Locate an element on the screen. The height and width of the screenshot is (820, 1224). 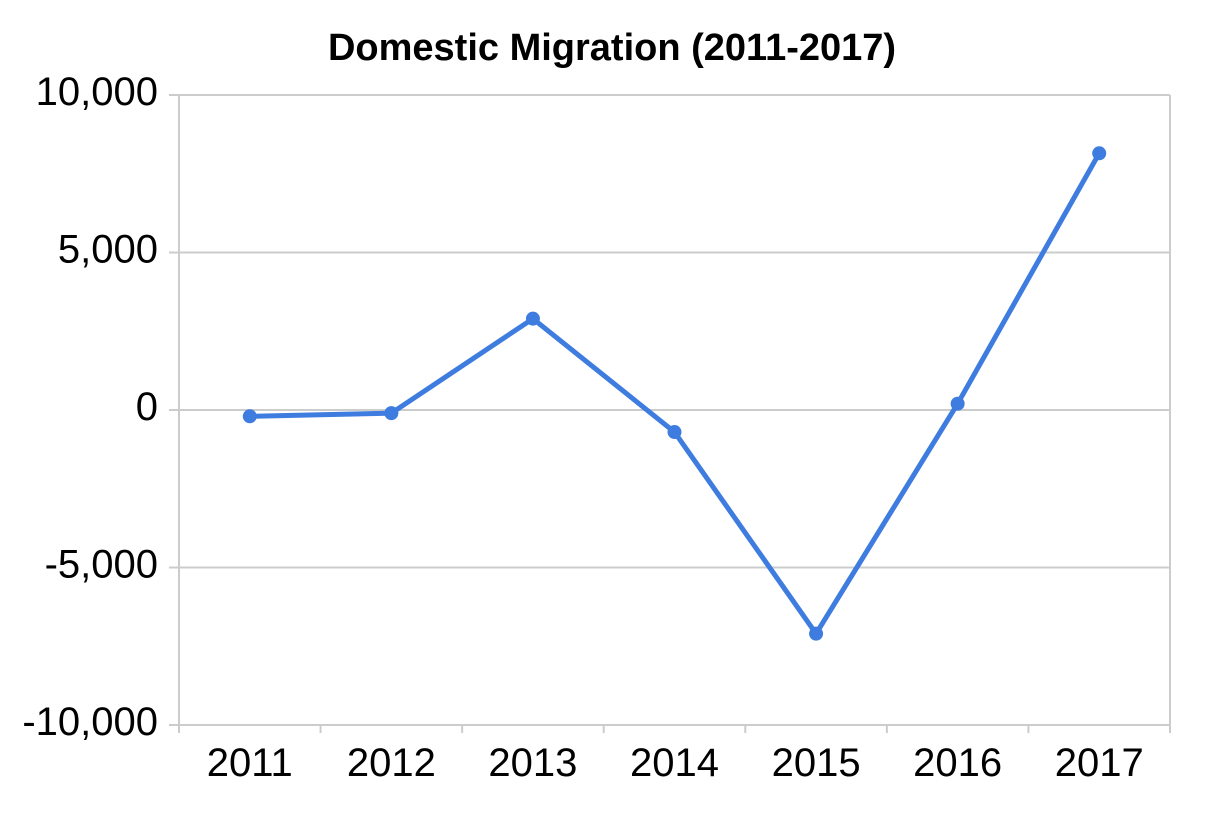
x-axis-label: 2017 is located at coordinates (1099, 763).